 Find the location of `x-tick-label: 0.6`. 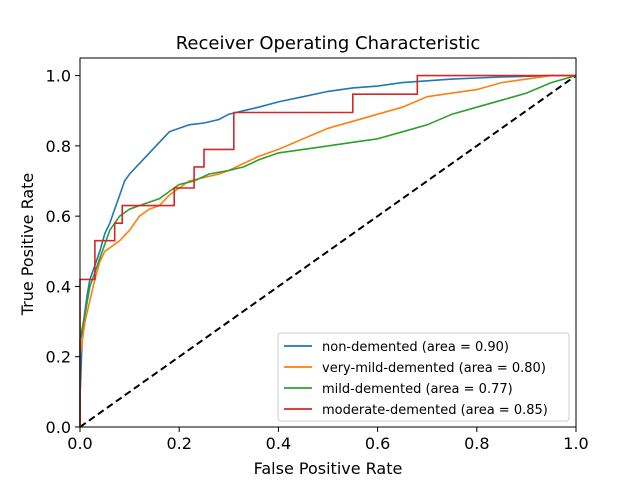

x-tick-label: 0.6 is located at coordinates (377, 443).